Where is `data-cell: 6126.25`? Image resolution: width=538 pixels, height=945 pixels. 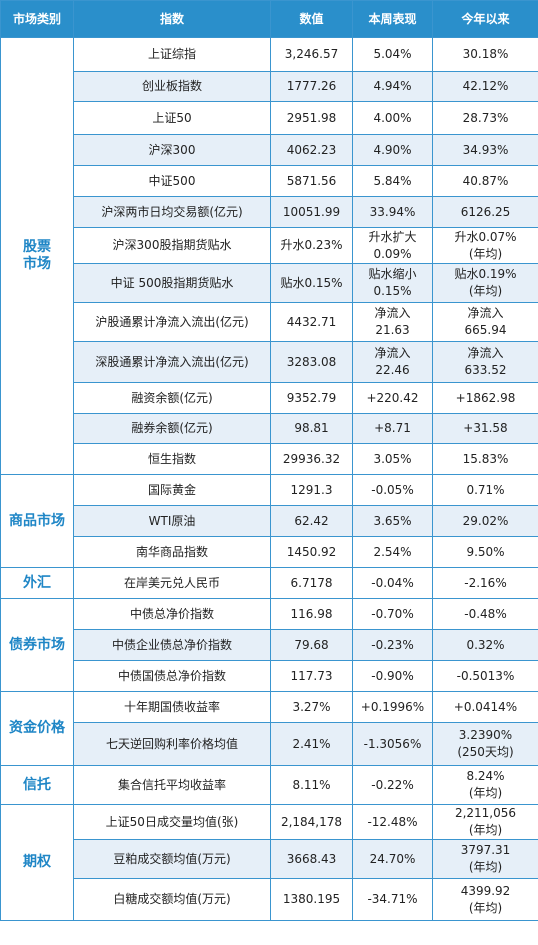
data-cell: 6126.25 is located at coordinates (485, 212).